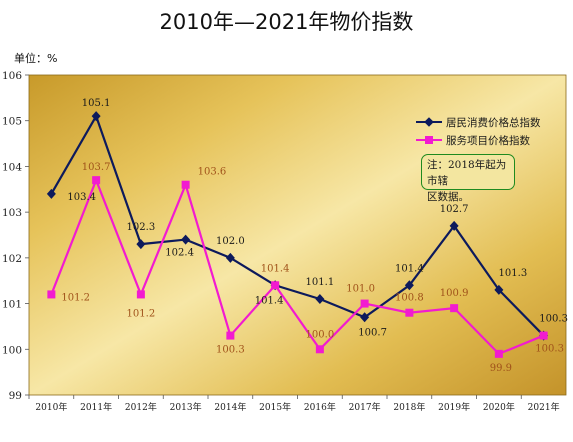 Image resolution: width=573 pixels, height=442 pixels. I want to click on data-label: 100.9, so click(454, 293).